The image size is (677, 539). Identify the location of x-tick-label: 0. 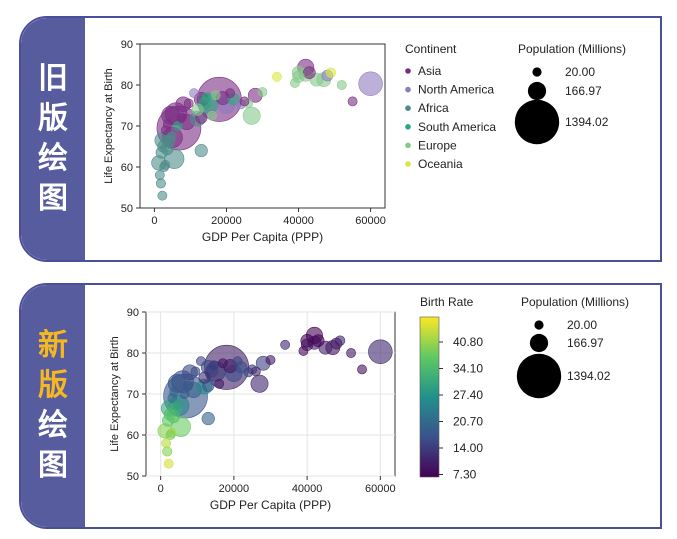
(161, 489).